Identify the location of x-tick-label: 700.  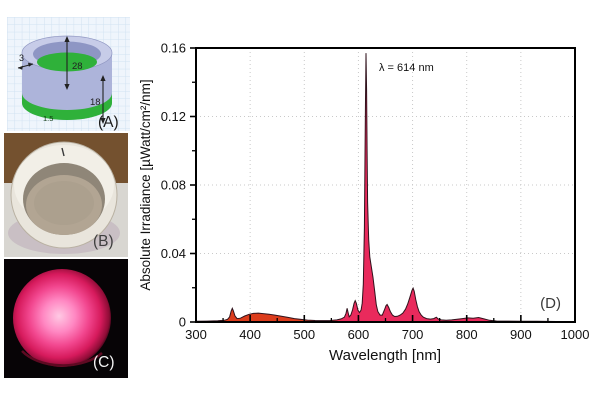
(413, 334).